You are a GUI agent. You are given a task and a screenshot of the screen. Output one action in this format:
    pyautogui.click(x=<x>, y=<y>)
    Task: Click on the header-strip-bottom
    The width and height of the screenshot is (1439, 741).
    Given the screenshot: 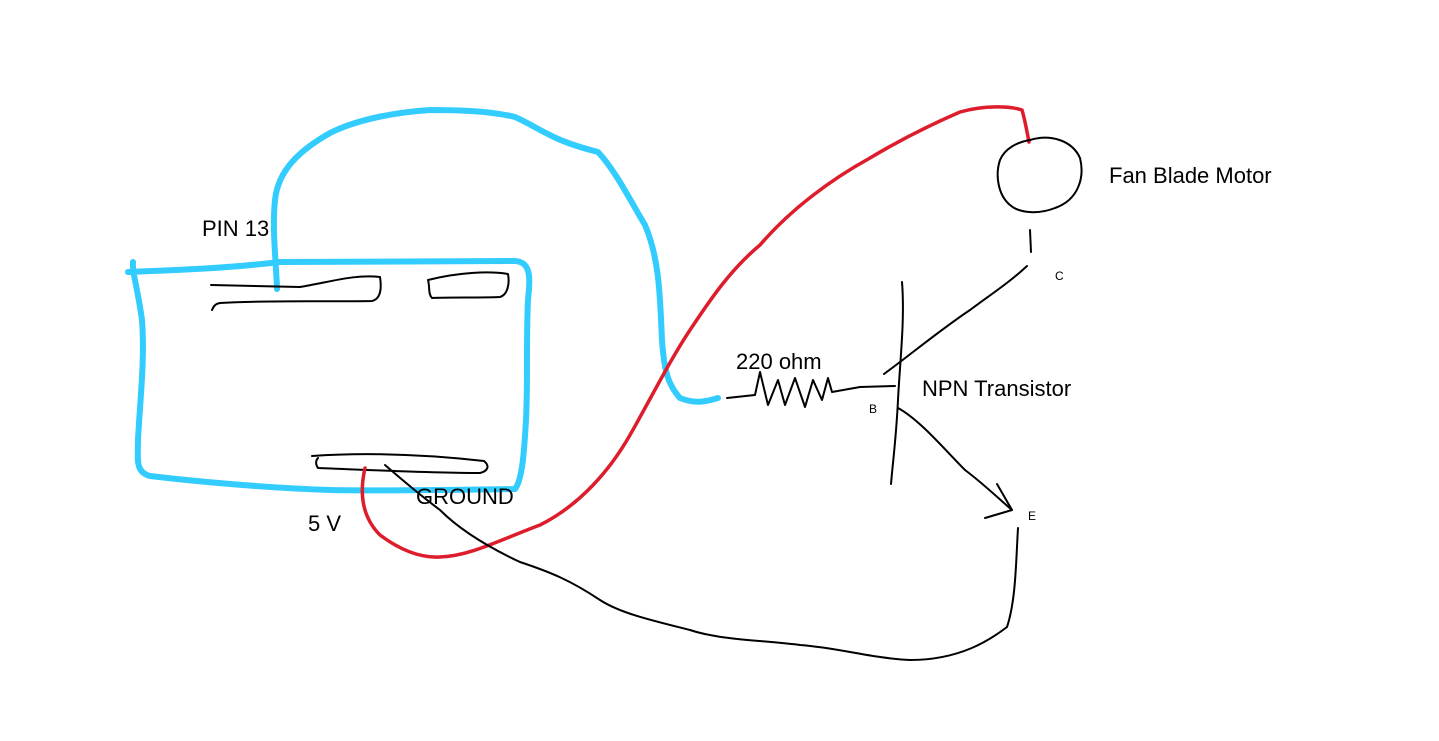 What is the action you would take?
    pyautogui.click(x=400, y=463)
    